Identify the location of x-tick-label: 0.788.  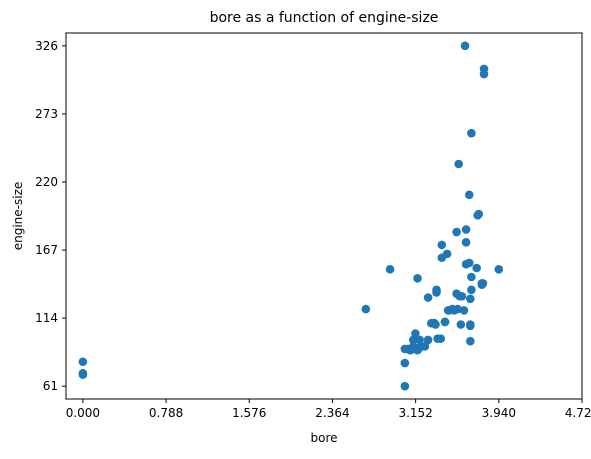
(166, 413).